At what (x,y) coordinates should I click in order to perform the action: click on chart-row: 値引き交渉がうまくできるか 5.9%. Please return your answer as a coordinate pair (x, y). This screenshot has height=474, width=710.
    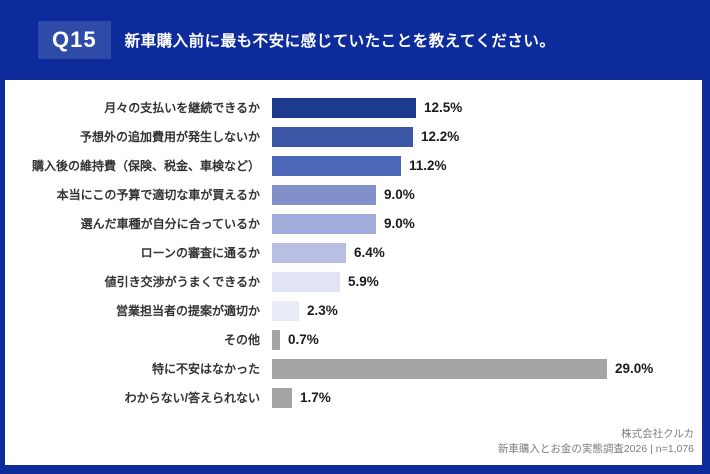
    Looking at the image, I should click on (353, 281).